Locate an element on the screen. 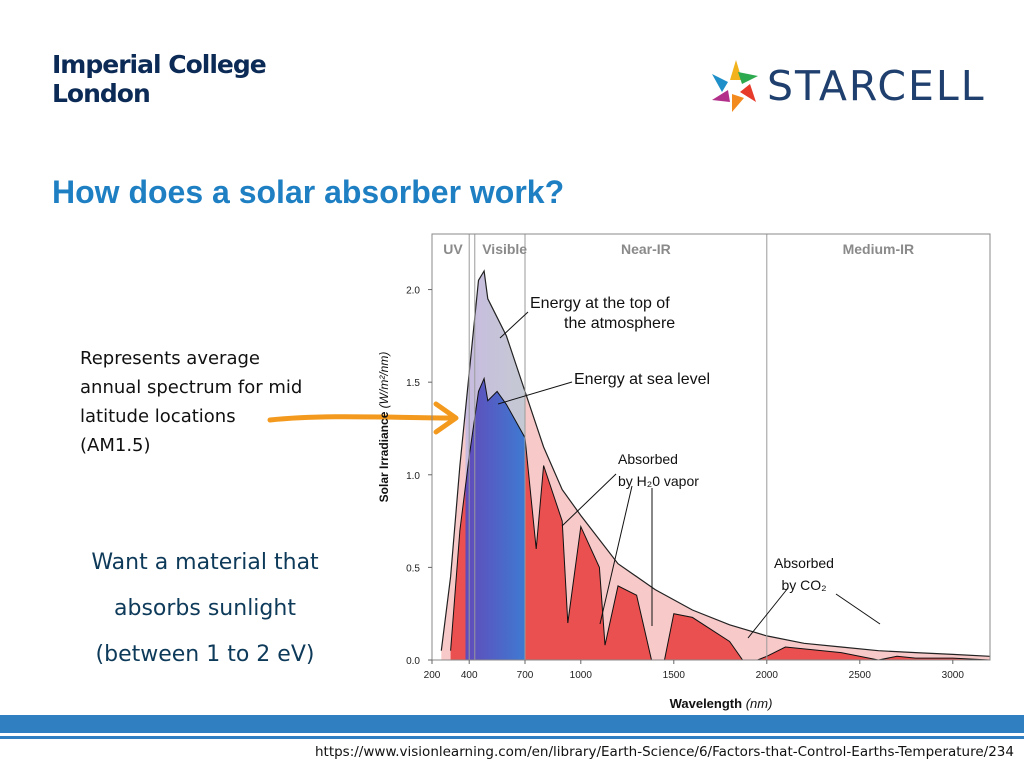  annotation-text: the atmosphere is located at coordinates (619, 323).